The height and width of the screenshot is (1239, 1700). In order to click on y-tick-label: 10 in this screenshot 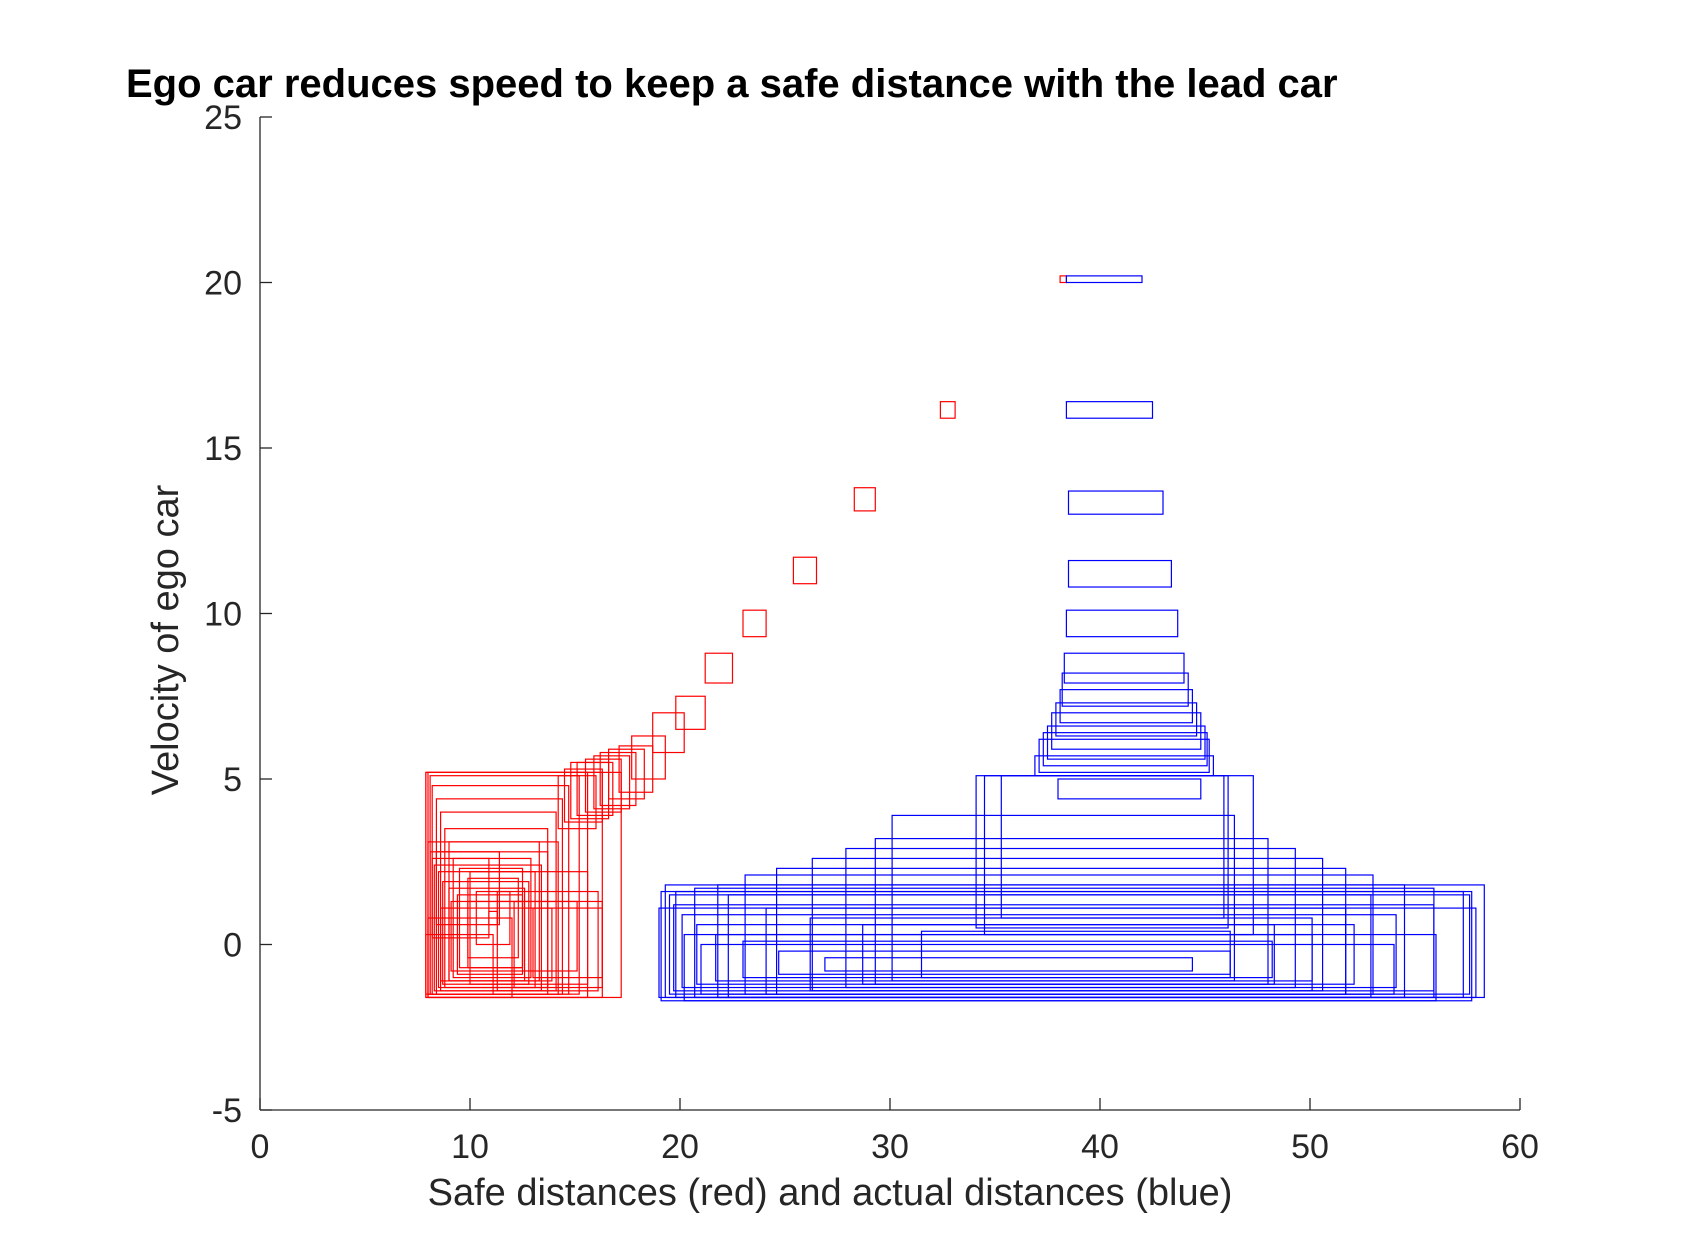, I will do `click(223, 615)`.